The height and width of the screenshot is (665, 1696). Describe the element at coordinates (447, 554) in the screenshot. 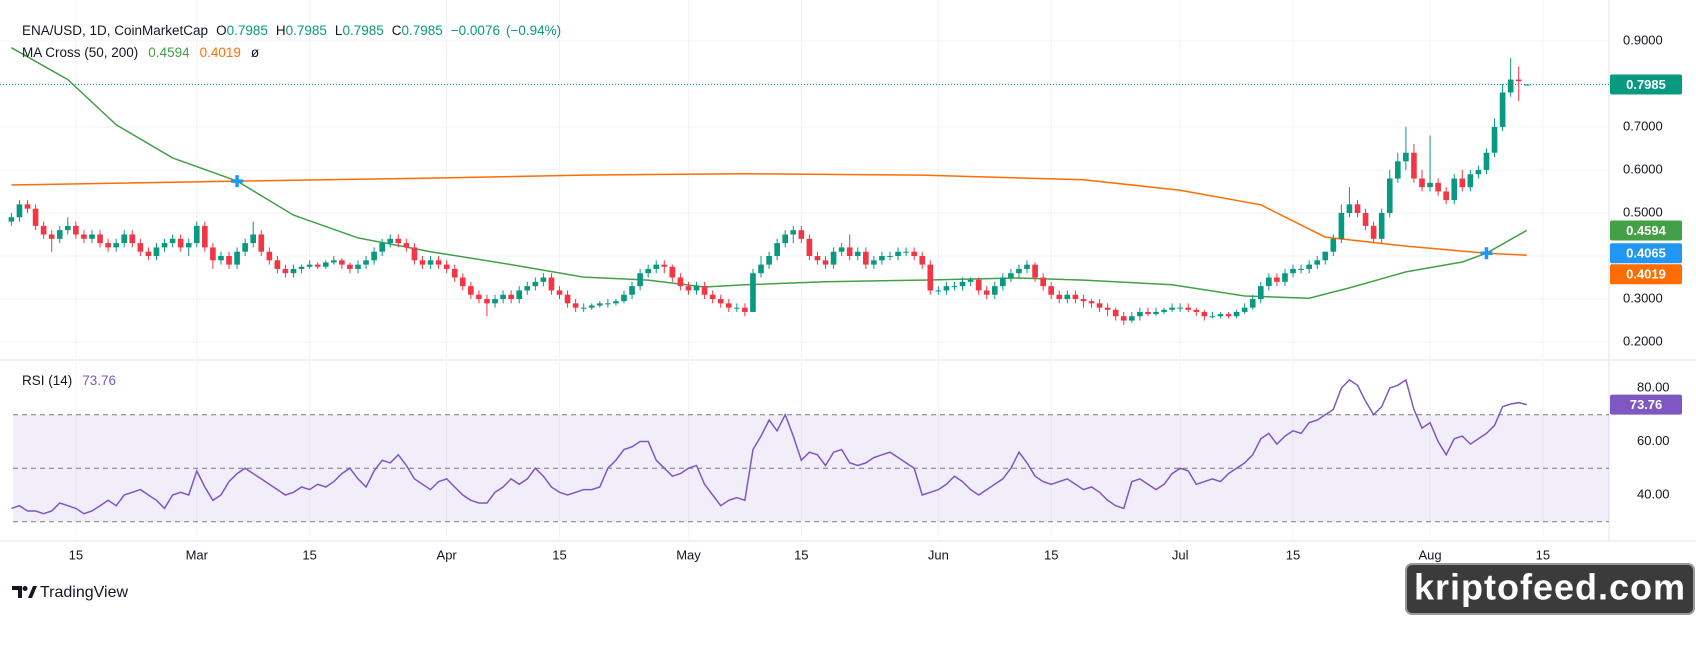

I see `x-tick-label: Apr` at that location.